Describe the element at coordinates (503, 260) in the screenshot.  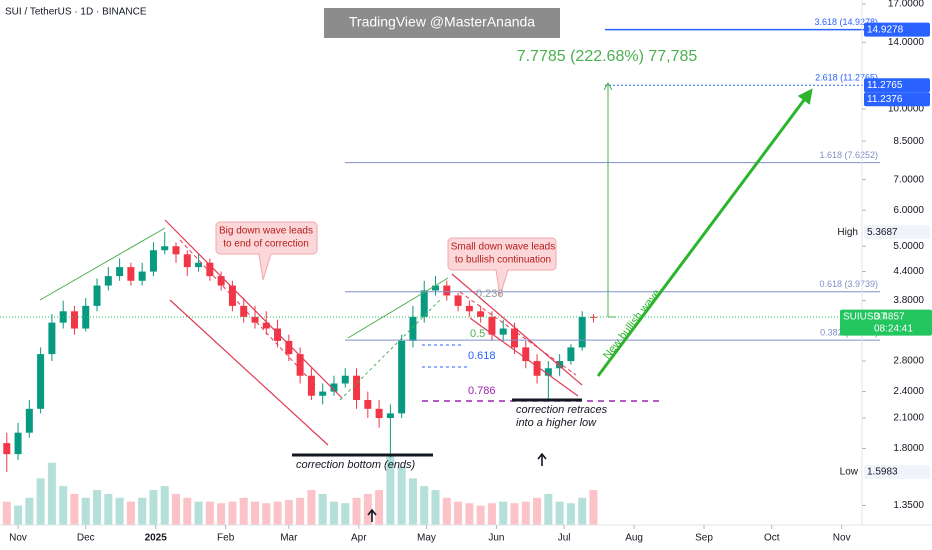
I see `callout-text: to bullish continuation` at that location.